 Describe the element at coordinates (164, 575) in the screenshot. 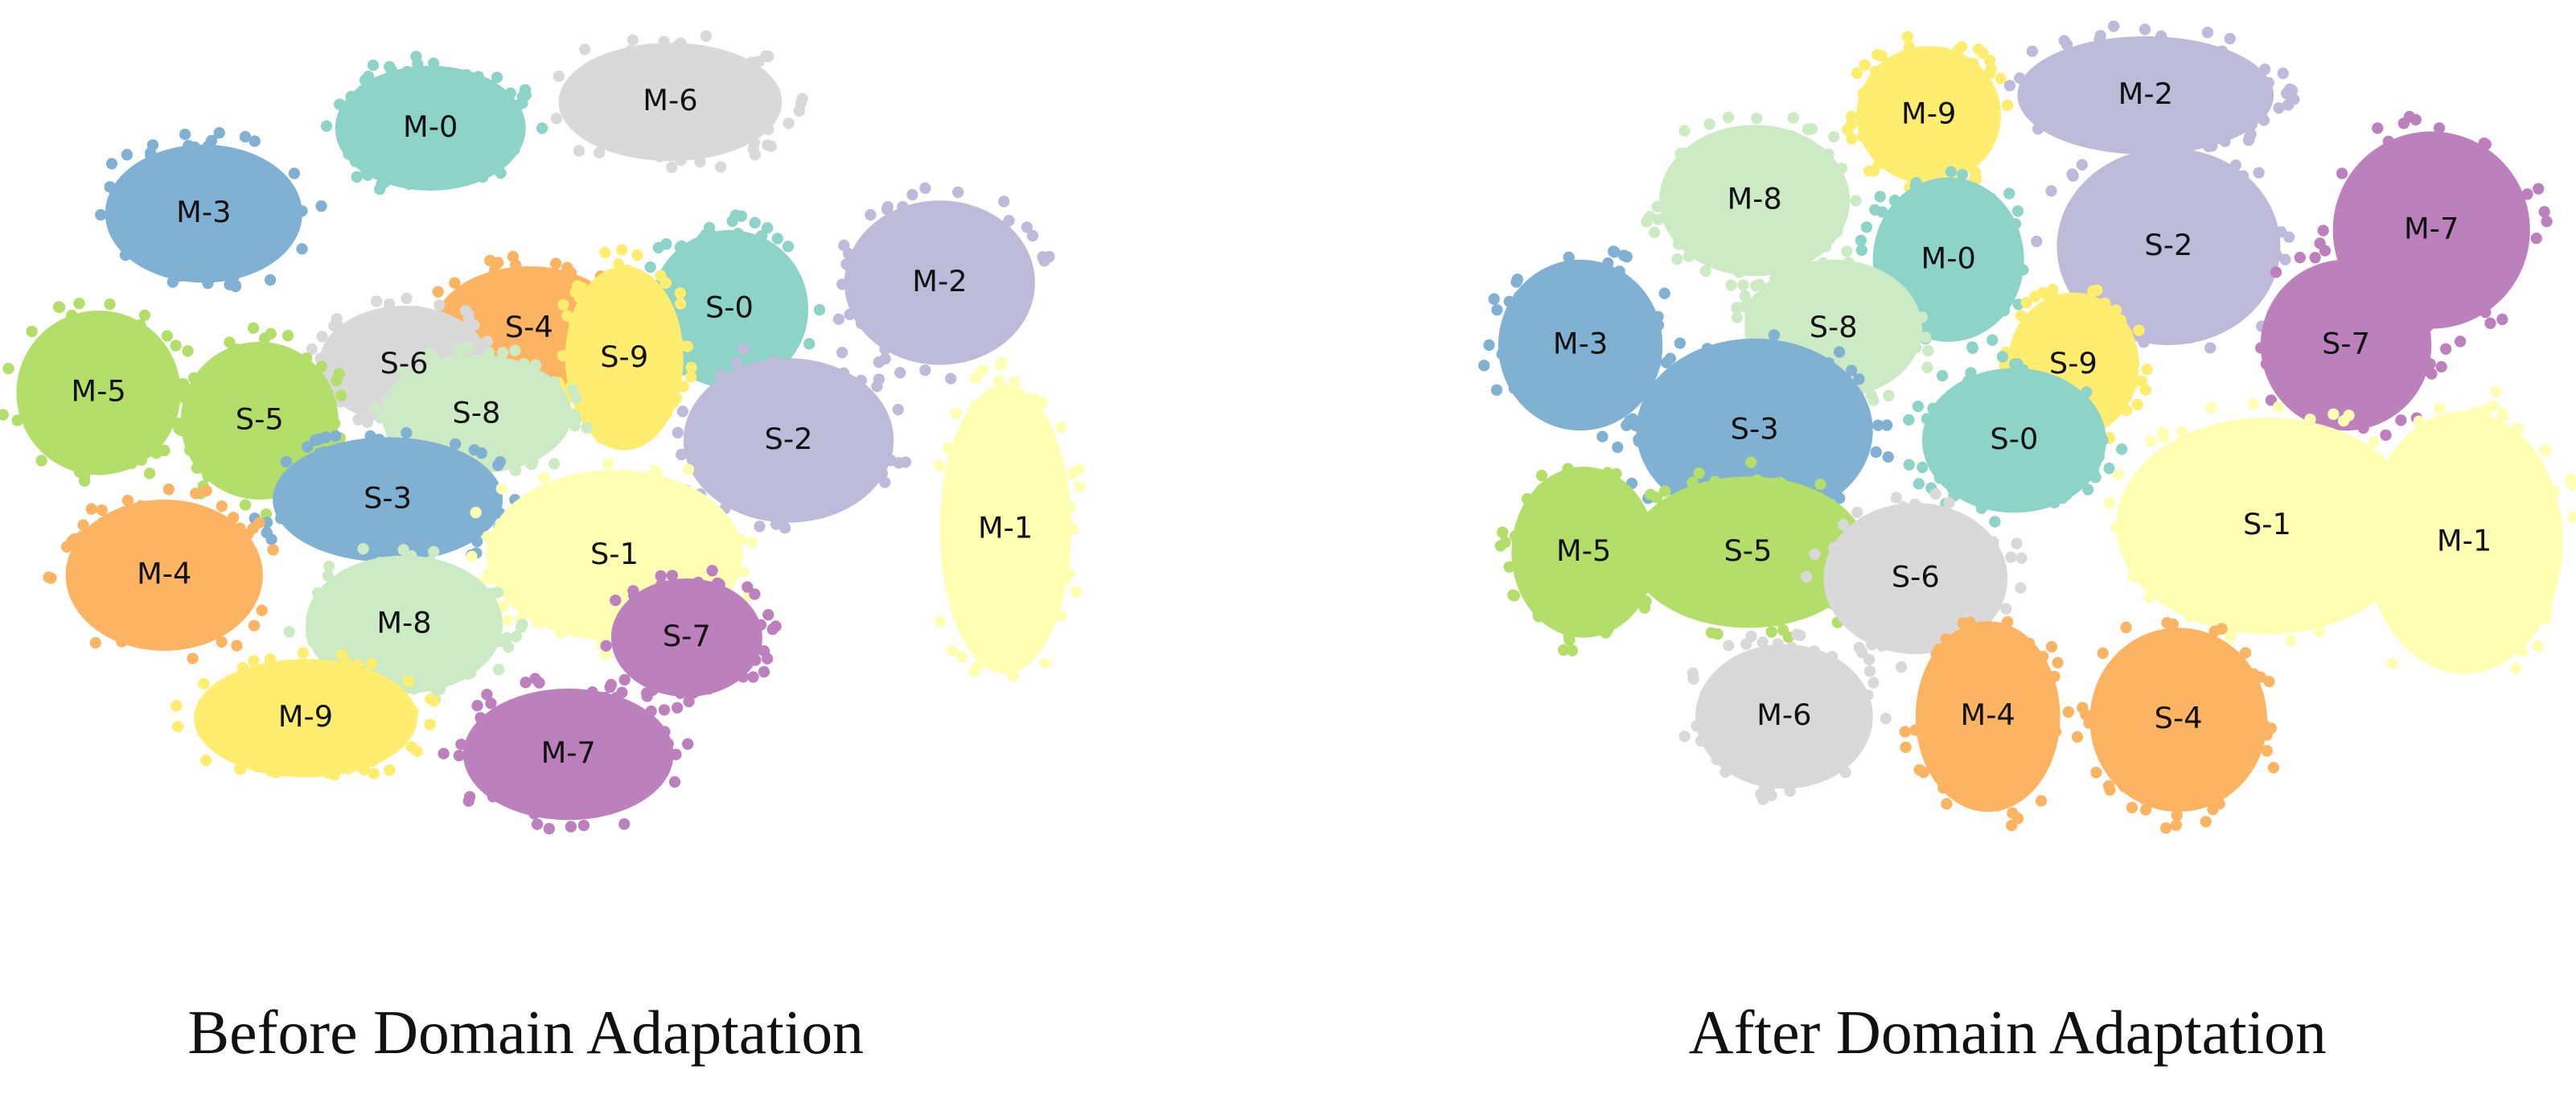

I see `cluster-blob` at that location.